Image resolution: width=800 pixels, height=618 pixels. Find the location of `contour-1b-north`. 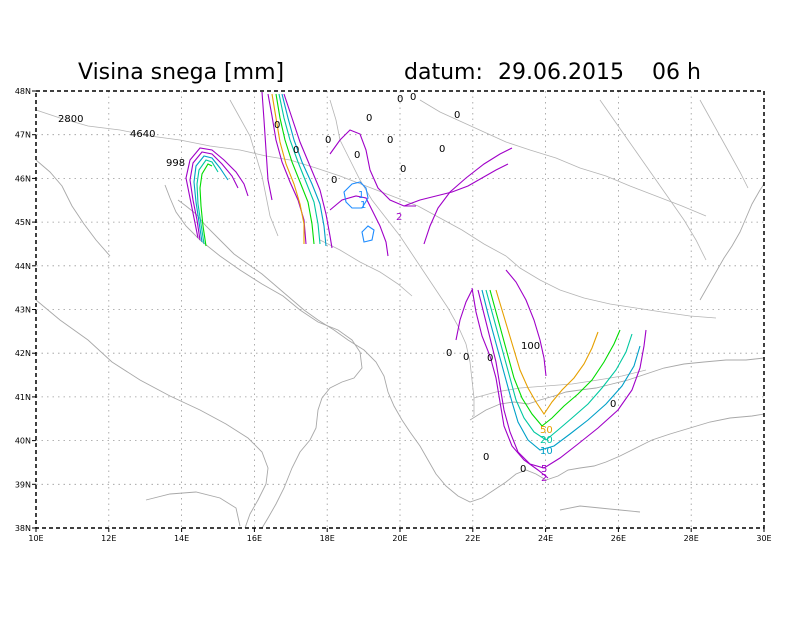

contour-1b-north is located at coordinates (368, 234).